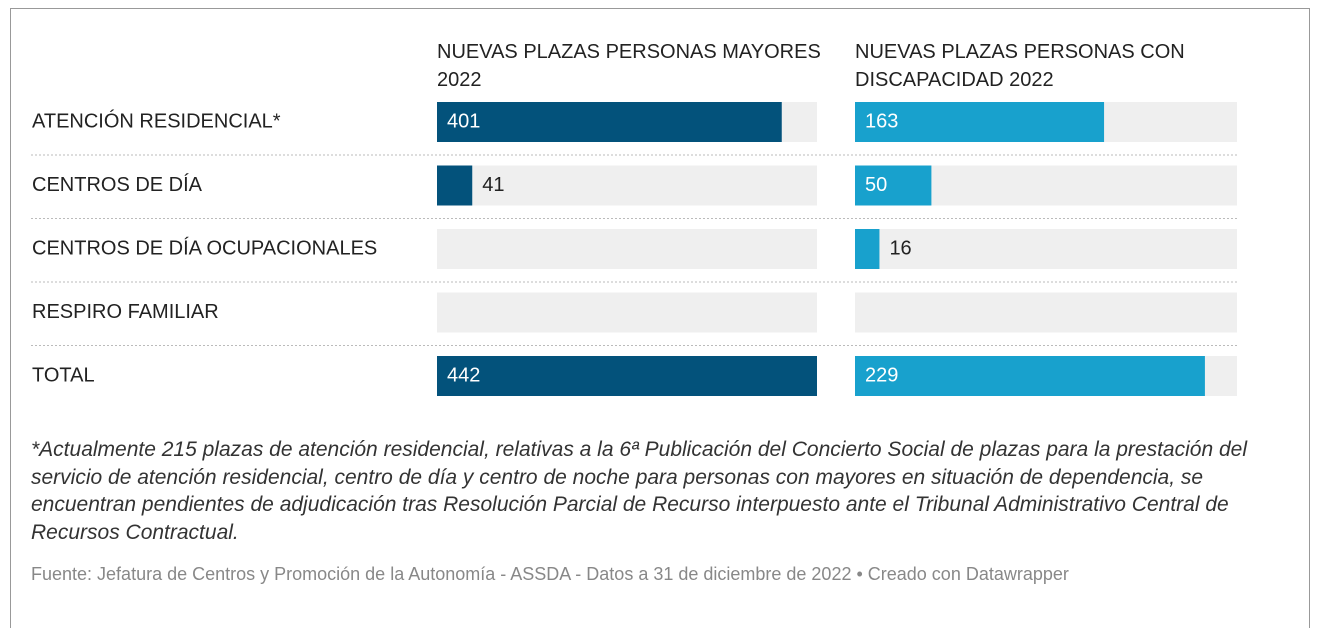  What do you see at coordinates (125, 312) in the screenshot?
I see `row-label: RESPIRO FAMILIAR` at bounding box center [125, 312].